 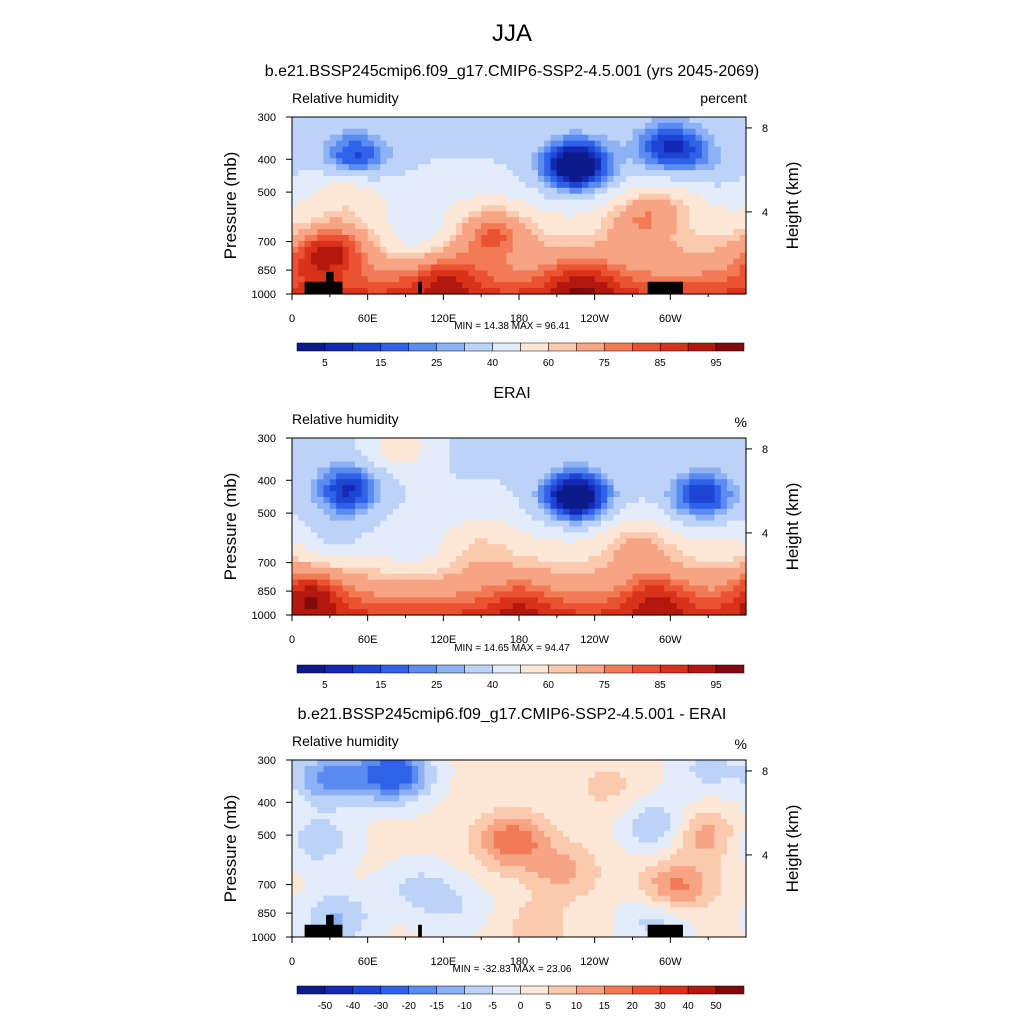 I want to click on topography-block, so click(x=420, y=287).